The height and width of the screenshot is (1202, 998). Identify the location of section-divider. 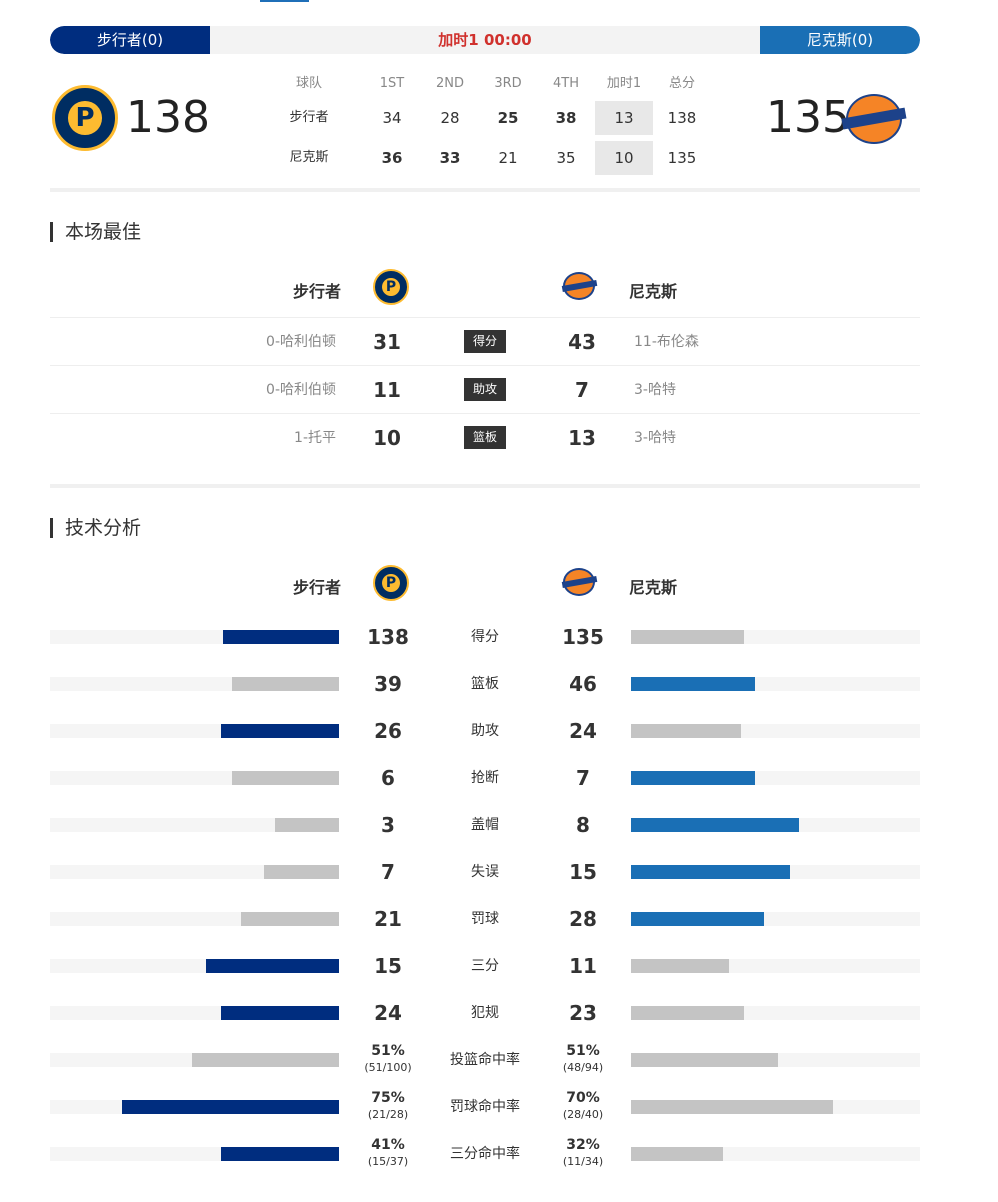
(485, 190).